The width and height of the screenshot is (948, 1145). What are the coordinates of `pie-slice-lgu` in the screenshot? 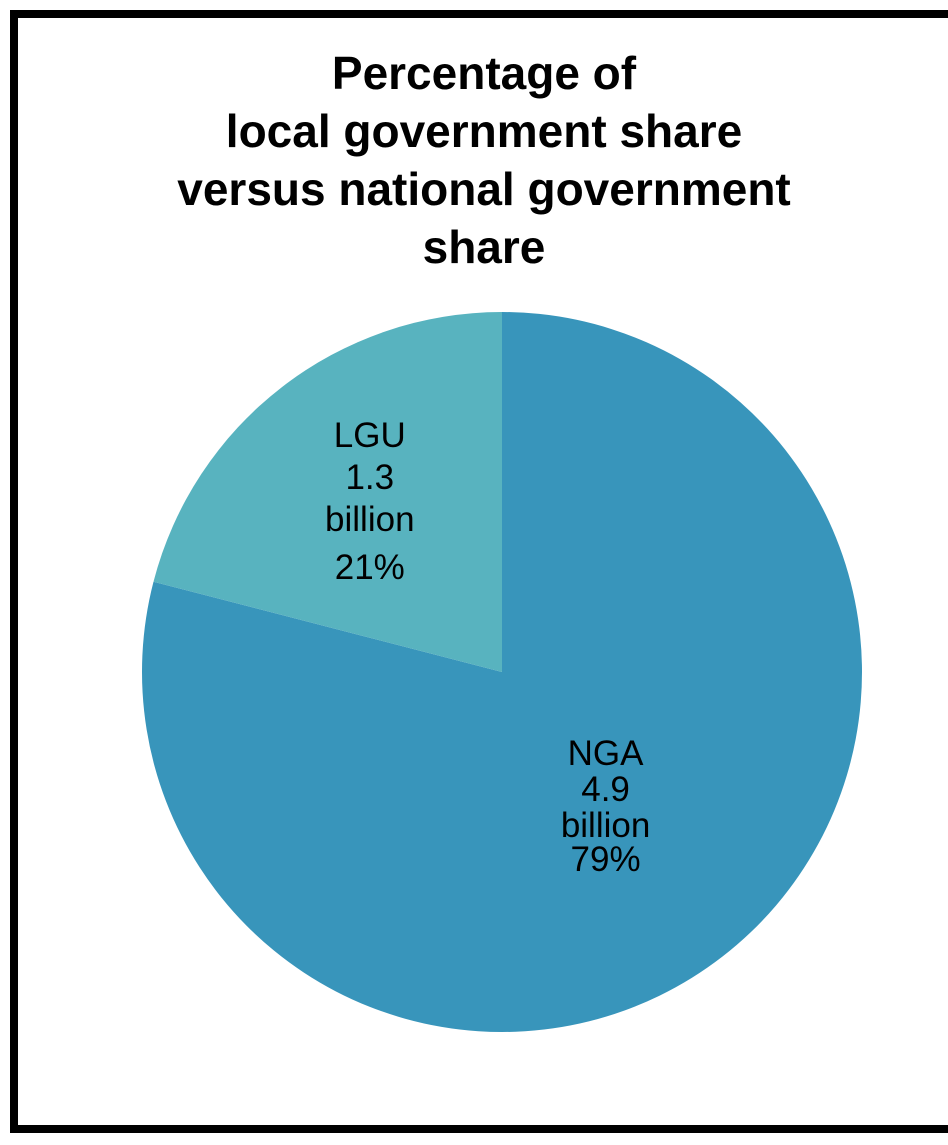 It's located at (327, 492).